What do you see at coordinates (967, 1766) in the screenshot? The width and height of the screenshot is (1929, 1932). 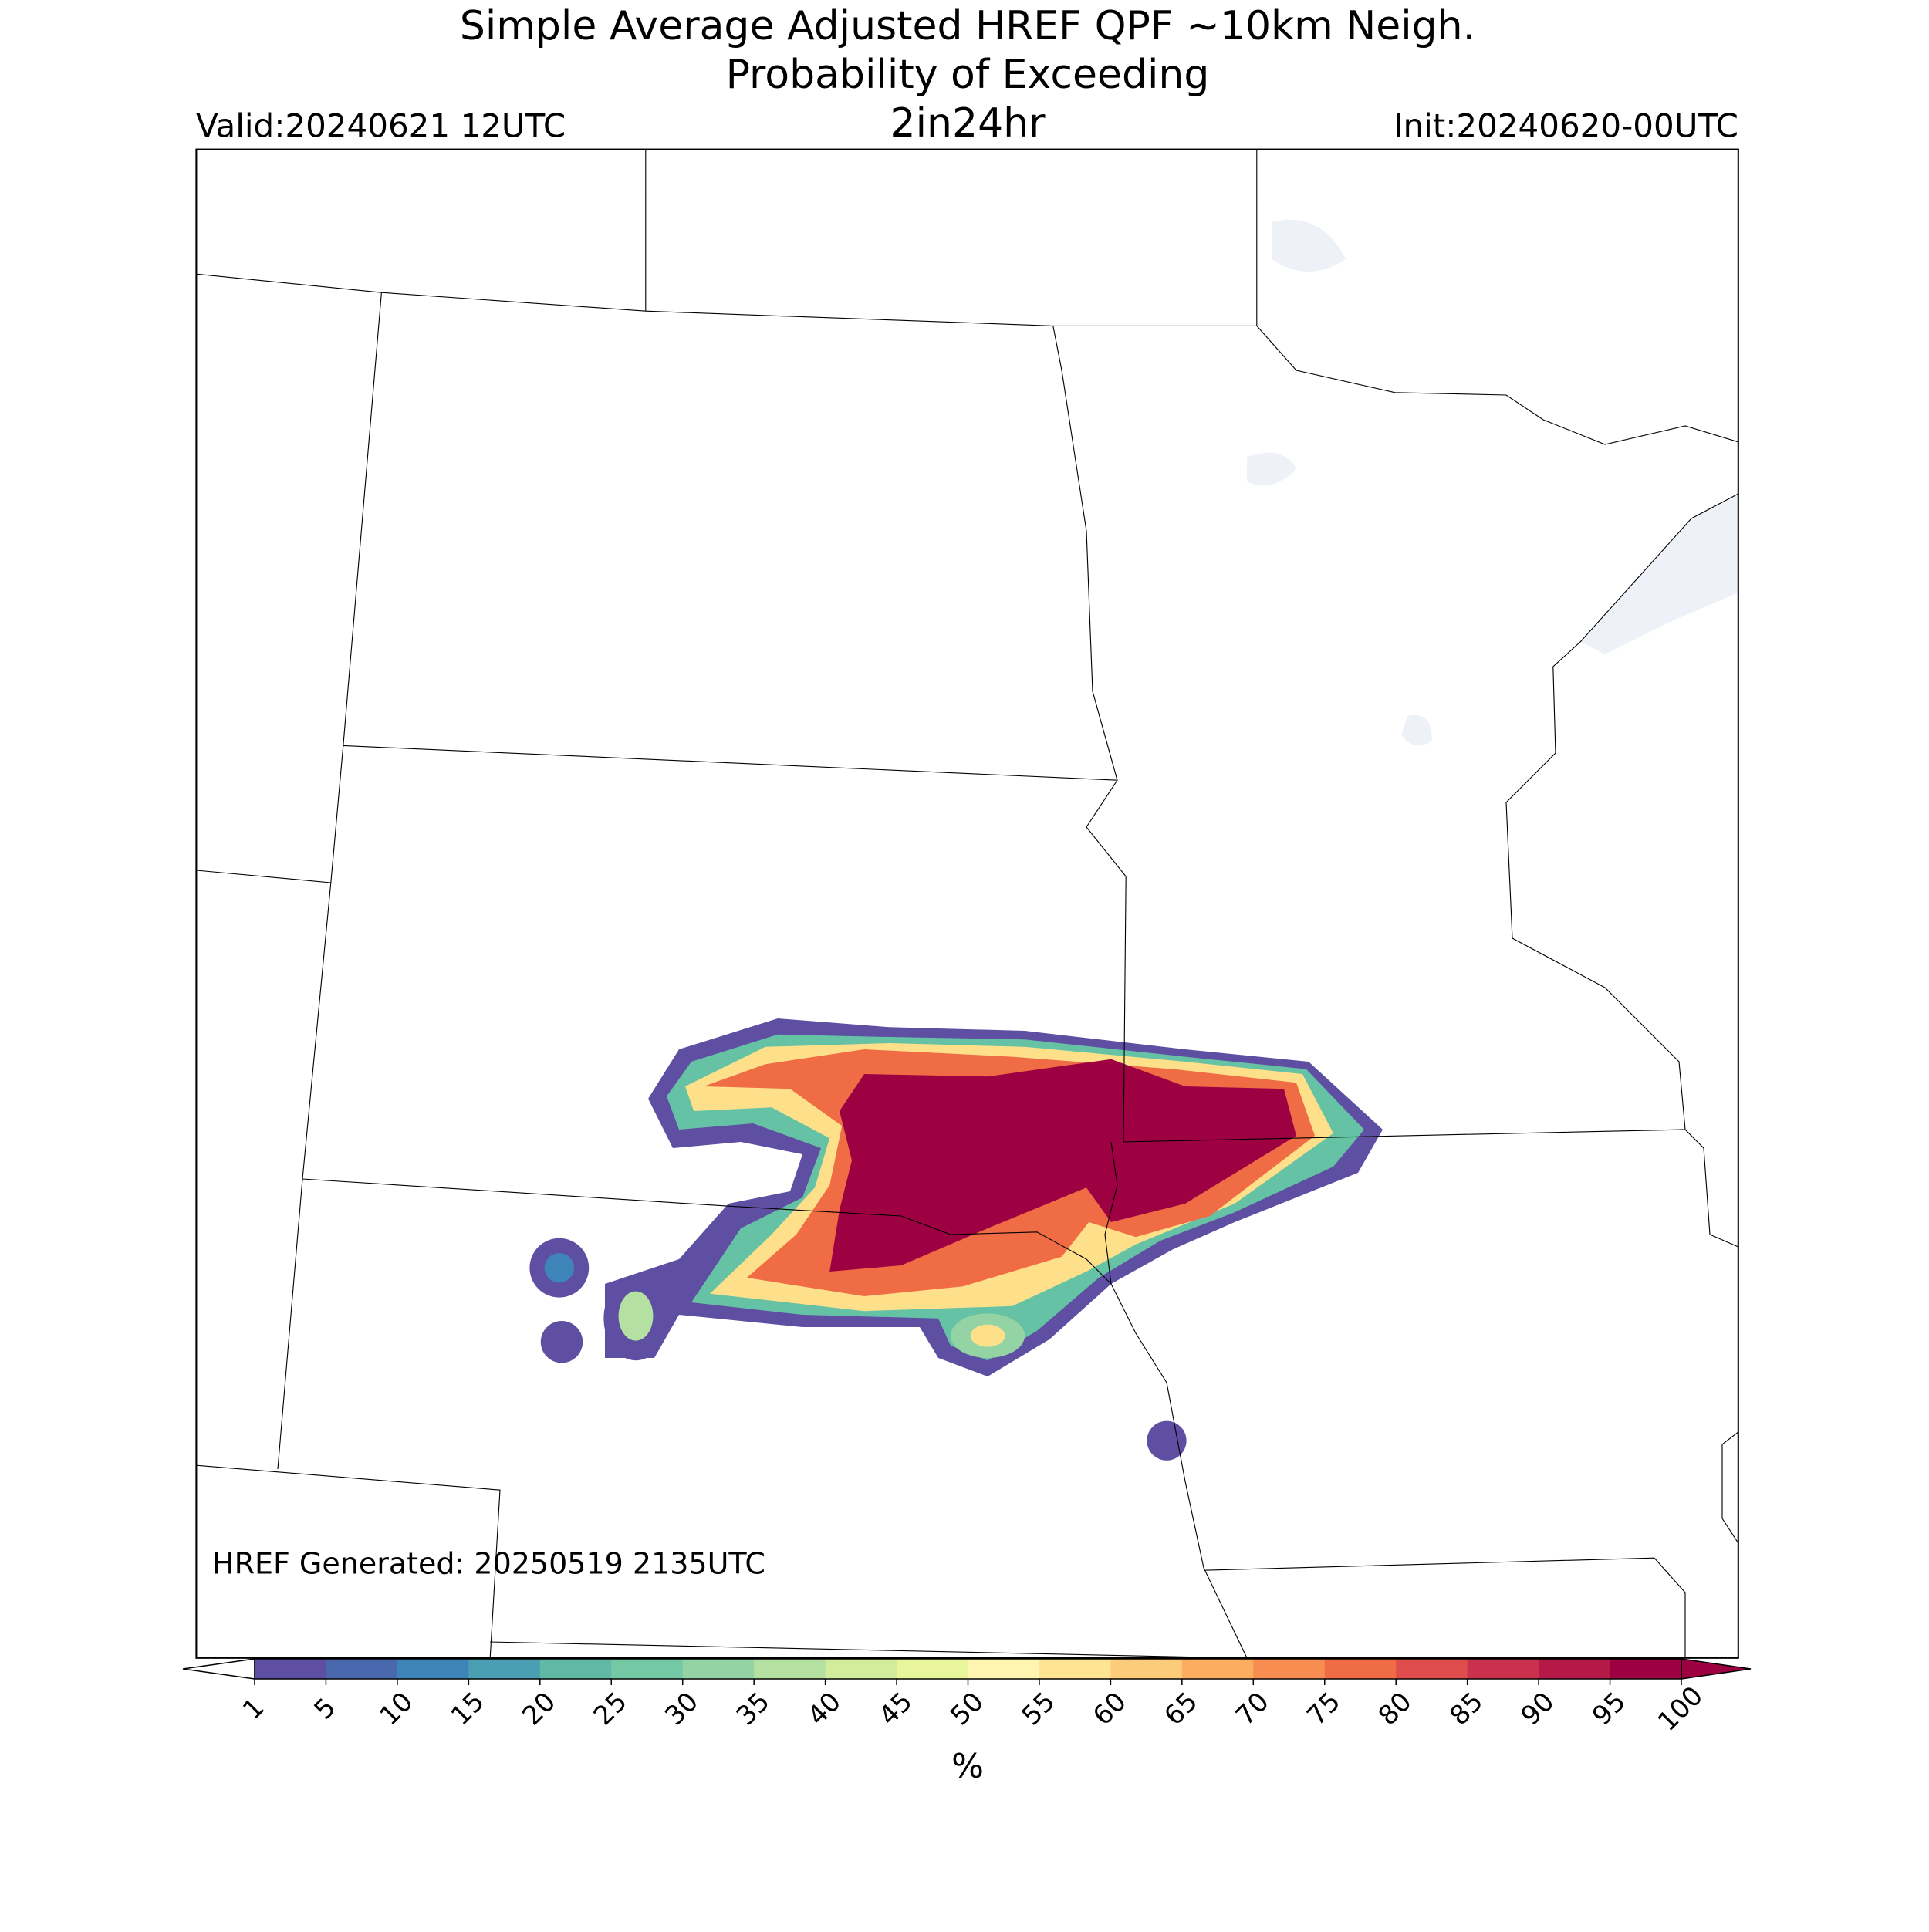 I see `colorbar-label: %` at bounding box center [967, 1766].